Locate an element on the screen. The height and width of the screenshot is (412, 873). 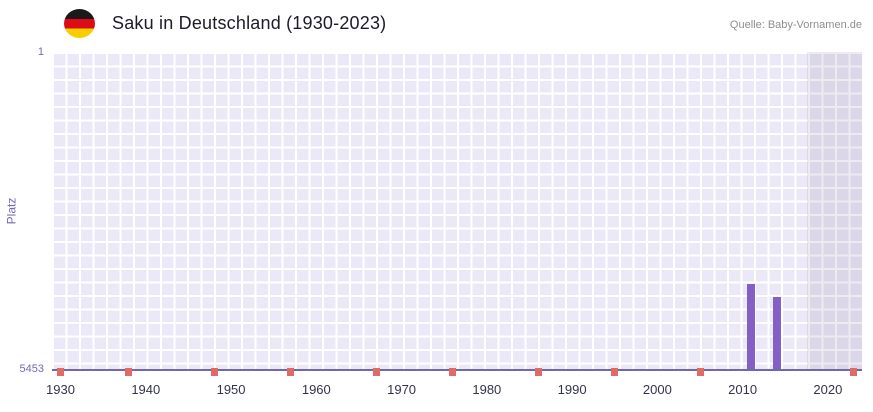
chart-header: Saku in Deutschland (1930-2023) is located at coordinates (225, 23).